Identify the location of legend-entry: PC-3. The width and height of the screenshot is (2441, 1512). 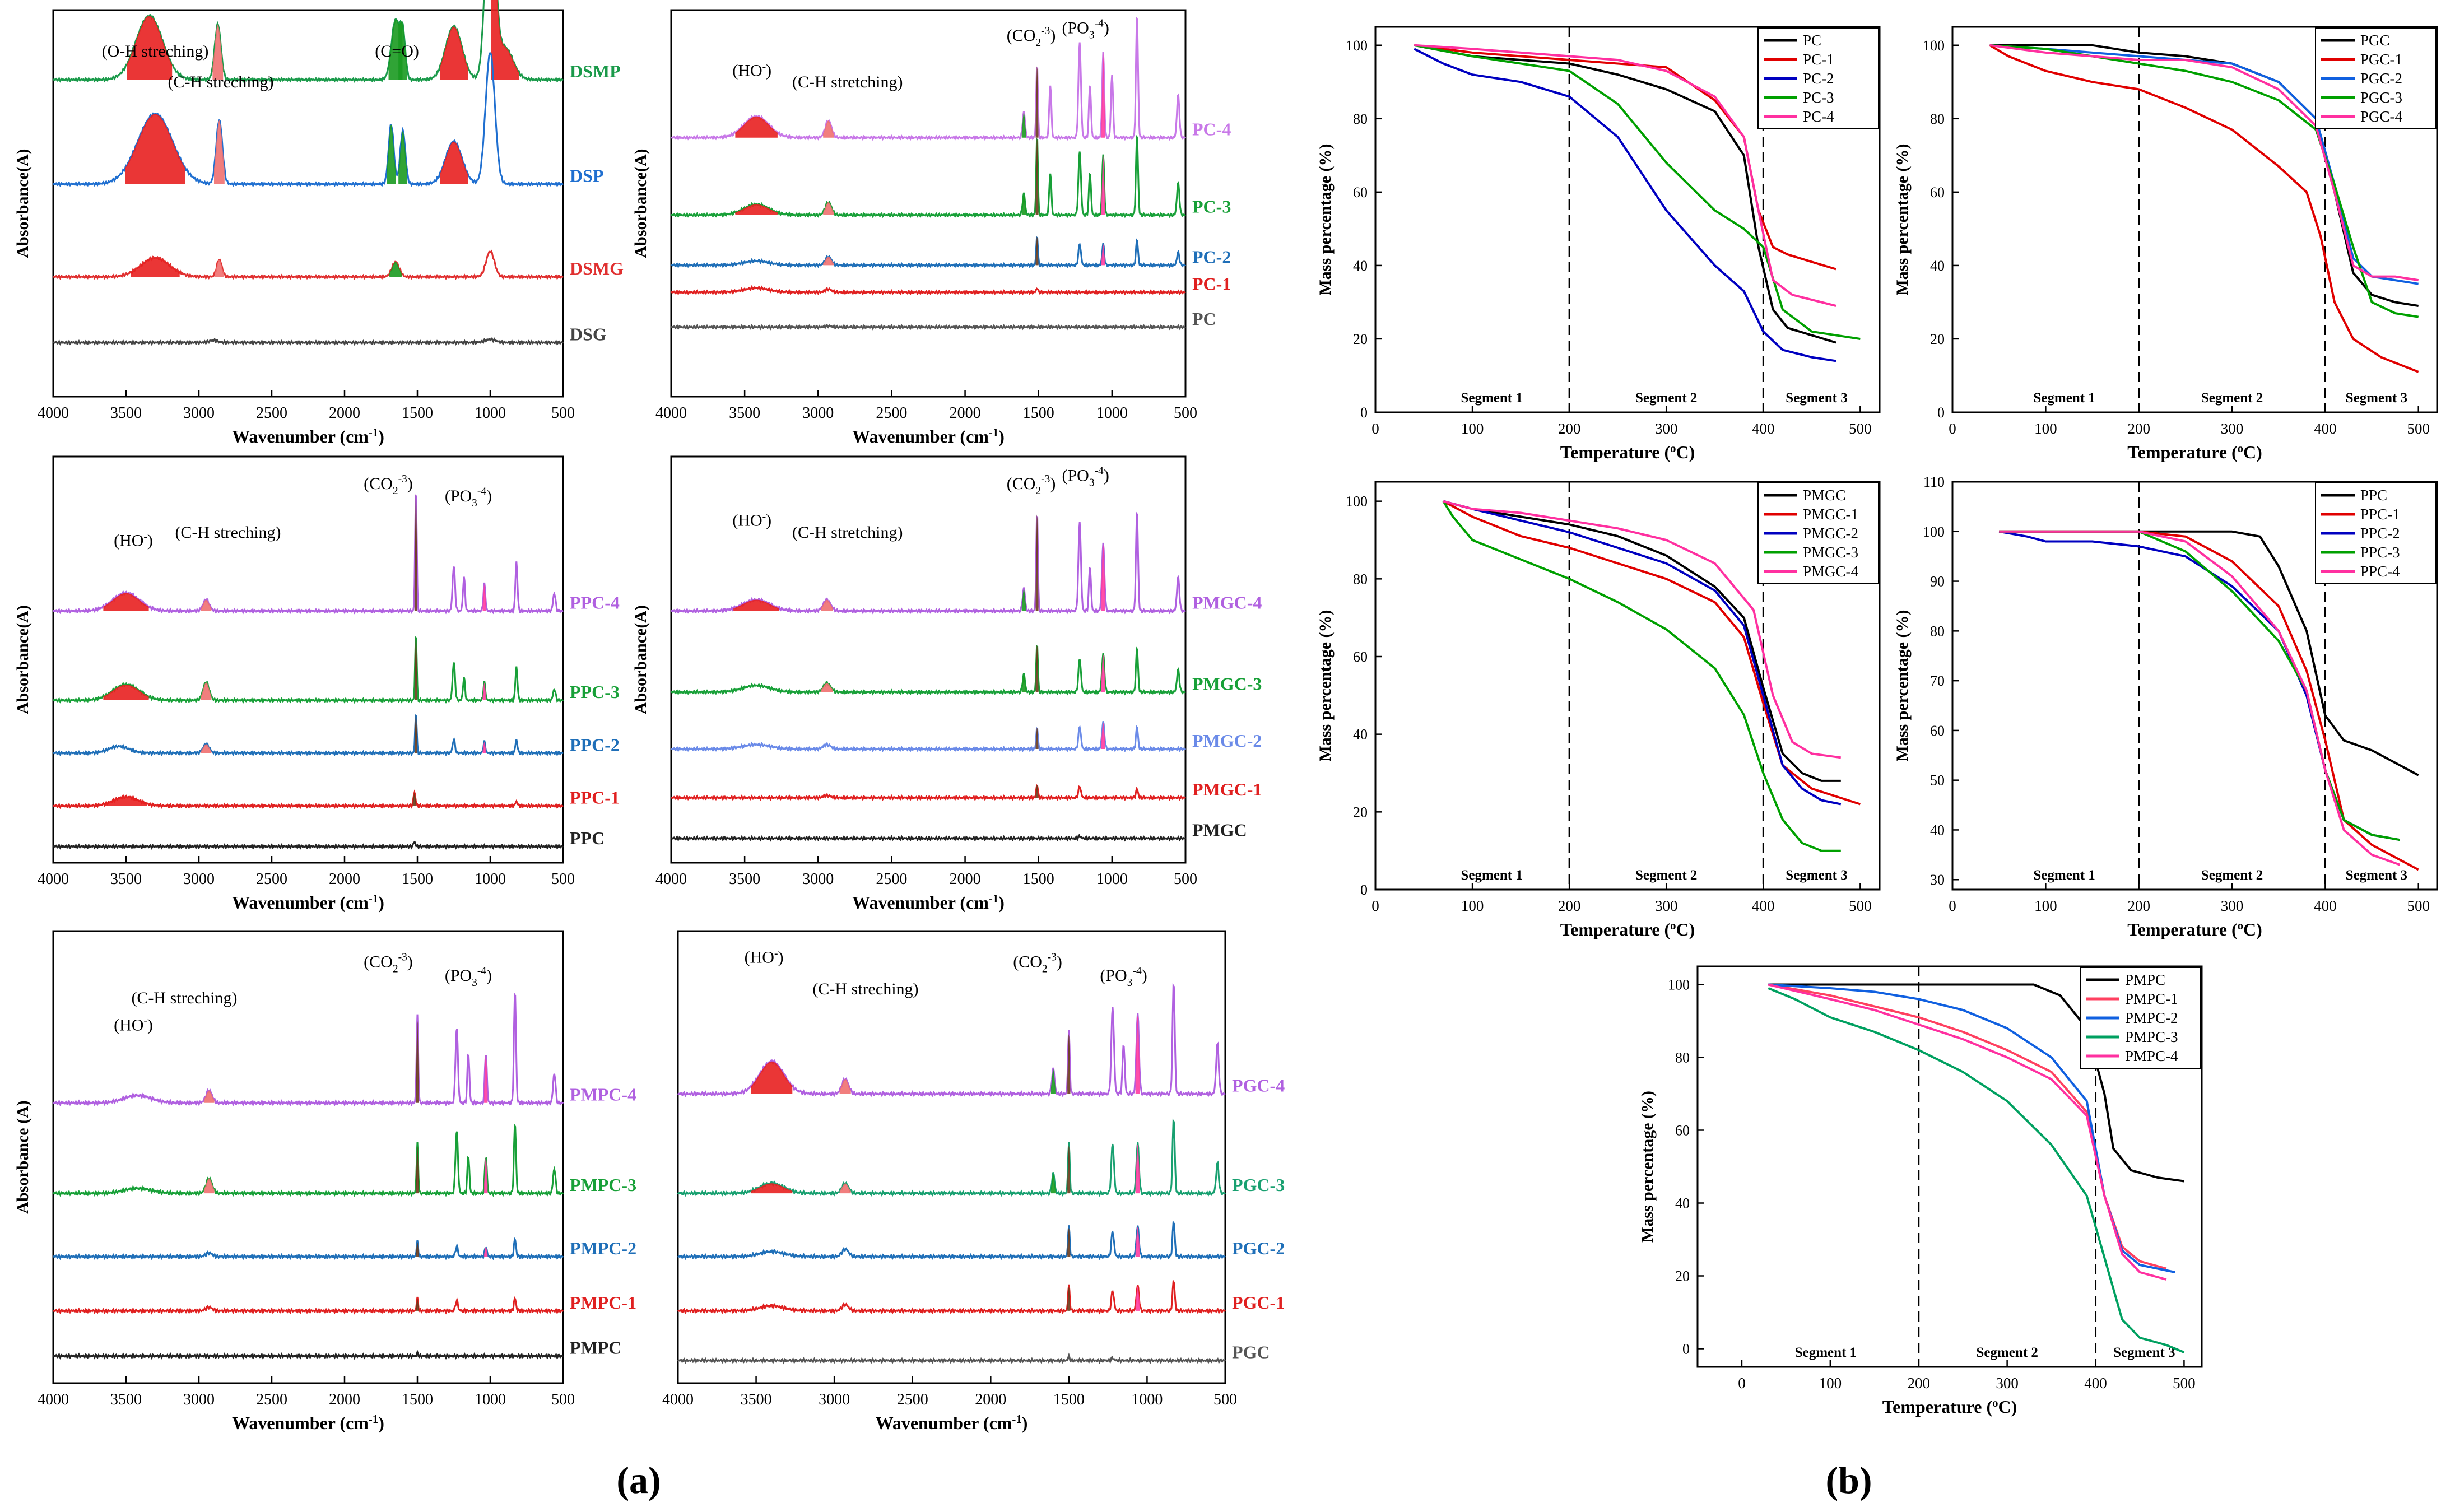
(1819, 97).